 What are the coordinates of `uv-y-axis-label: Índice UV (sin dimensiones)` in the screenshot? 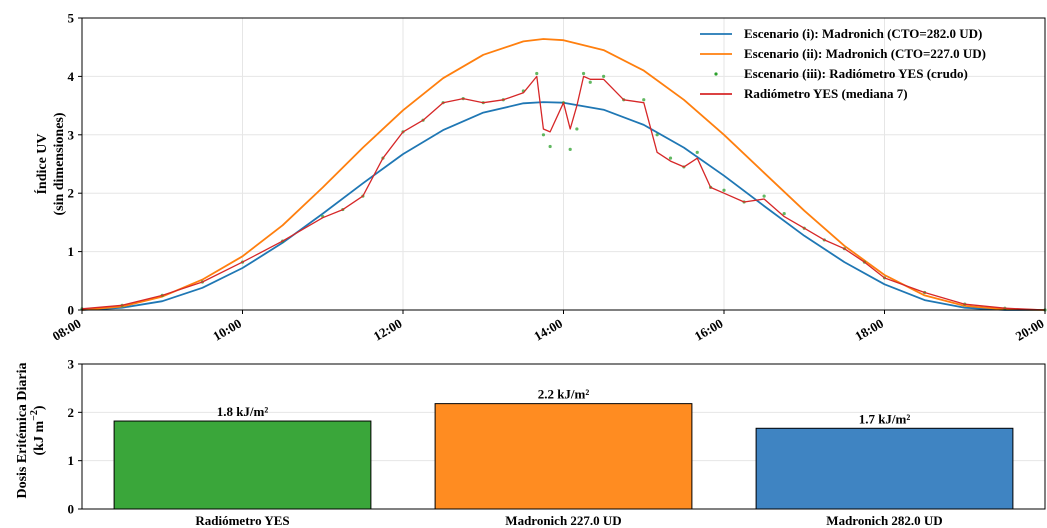 It's located at (50, 163).